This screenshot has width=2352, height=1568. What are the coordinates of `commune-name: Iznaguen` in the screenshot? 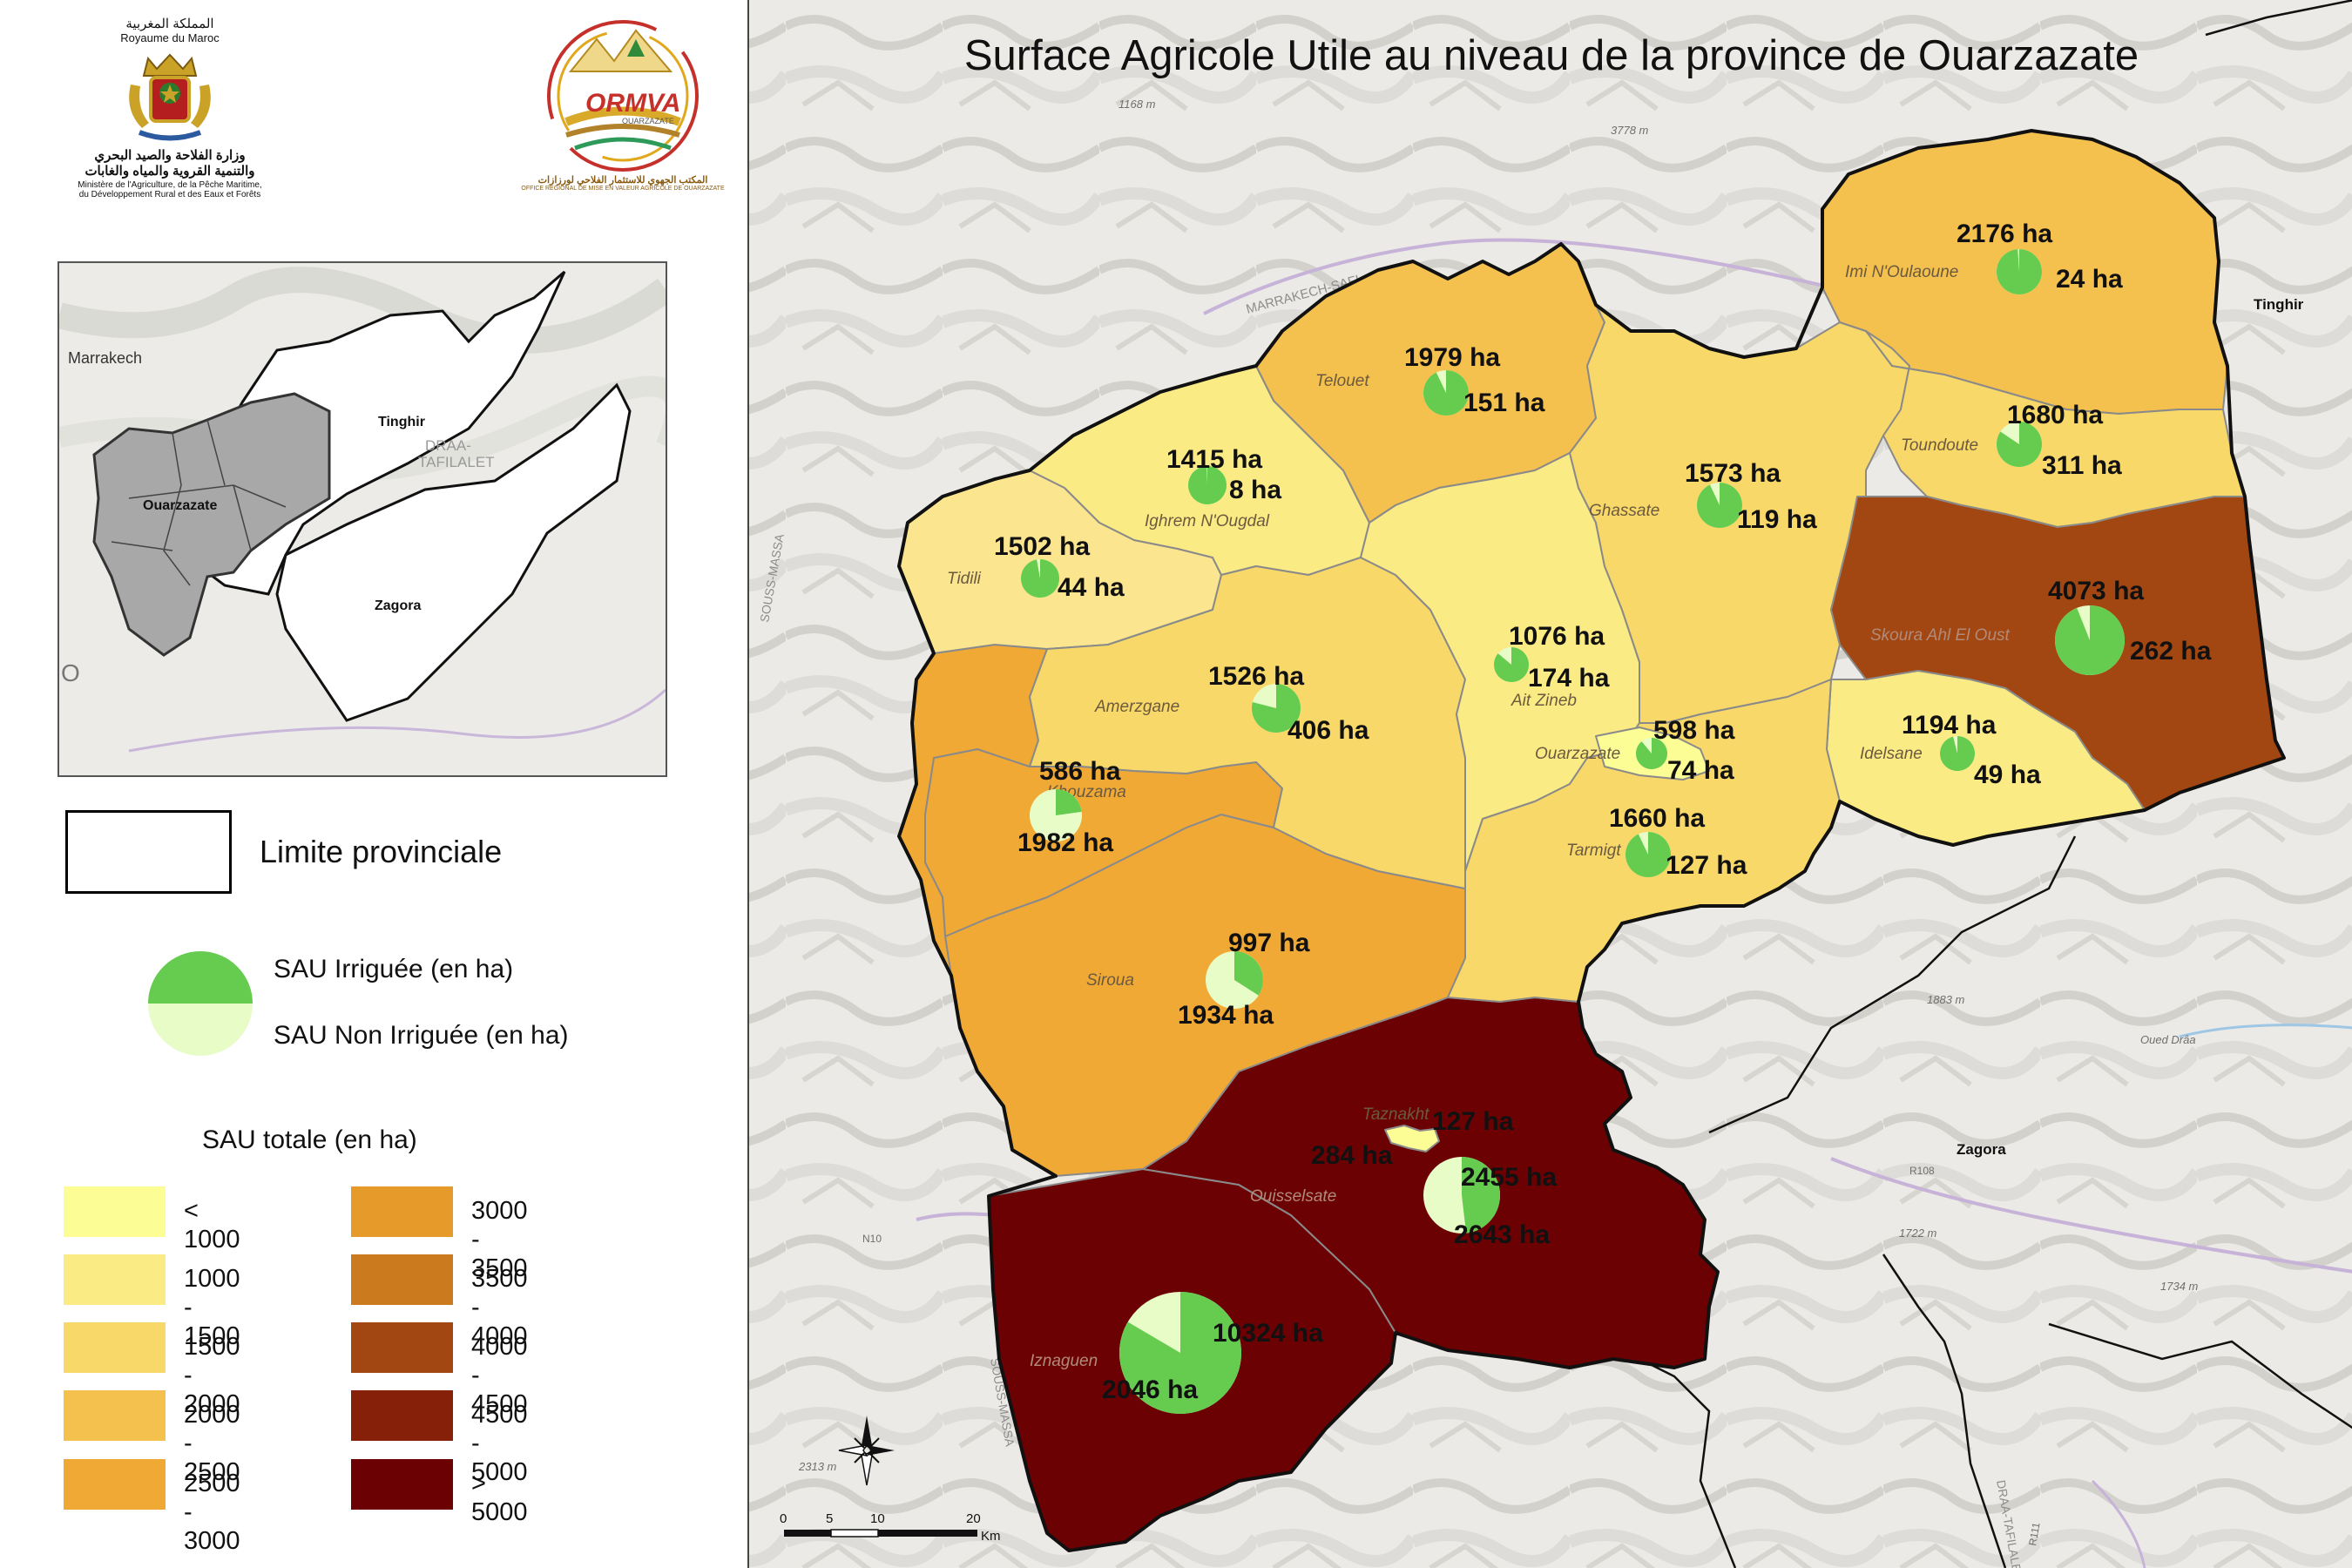 It's located at (1064, 1361).